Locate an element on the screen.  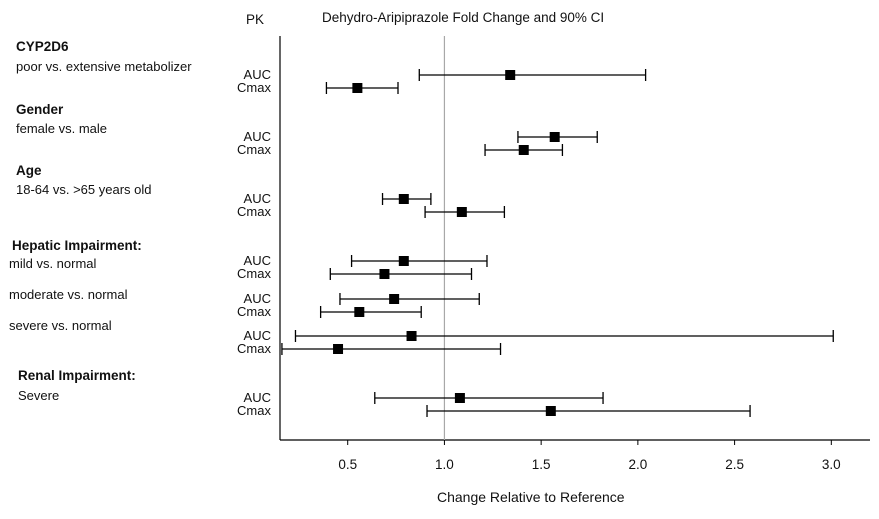
x-tick-label: 2.0 is located at coordinates (637, 464).